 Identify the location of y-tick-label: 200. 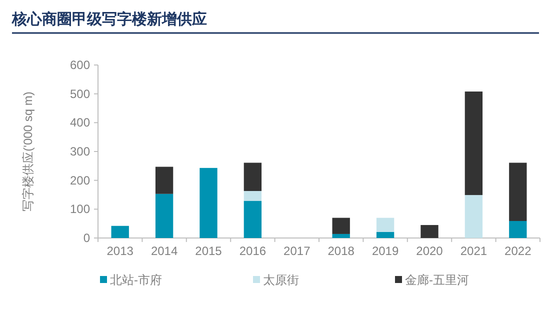
(80, 180).